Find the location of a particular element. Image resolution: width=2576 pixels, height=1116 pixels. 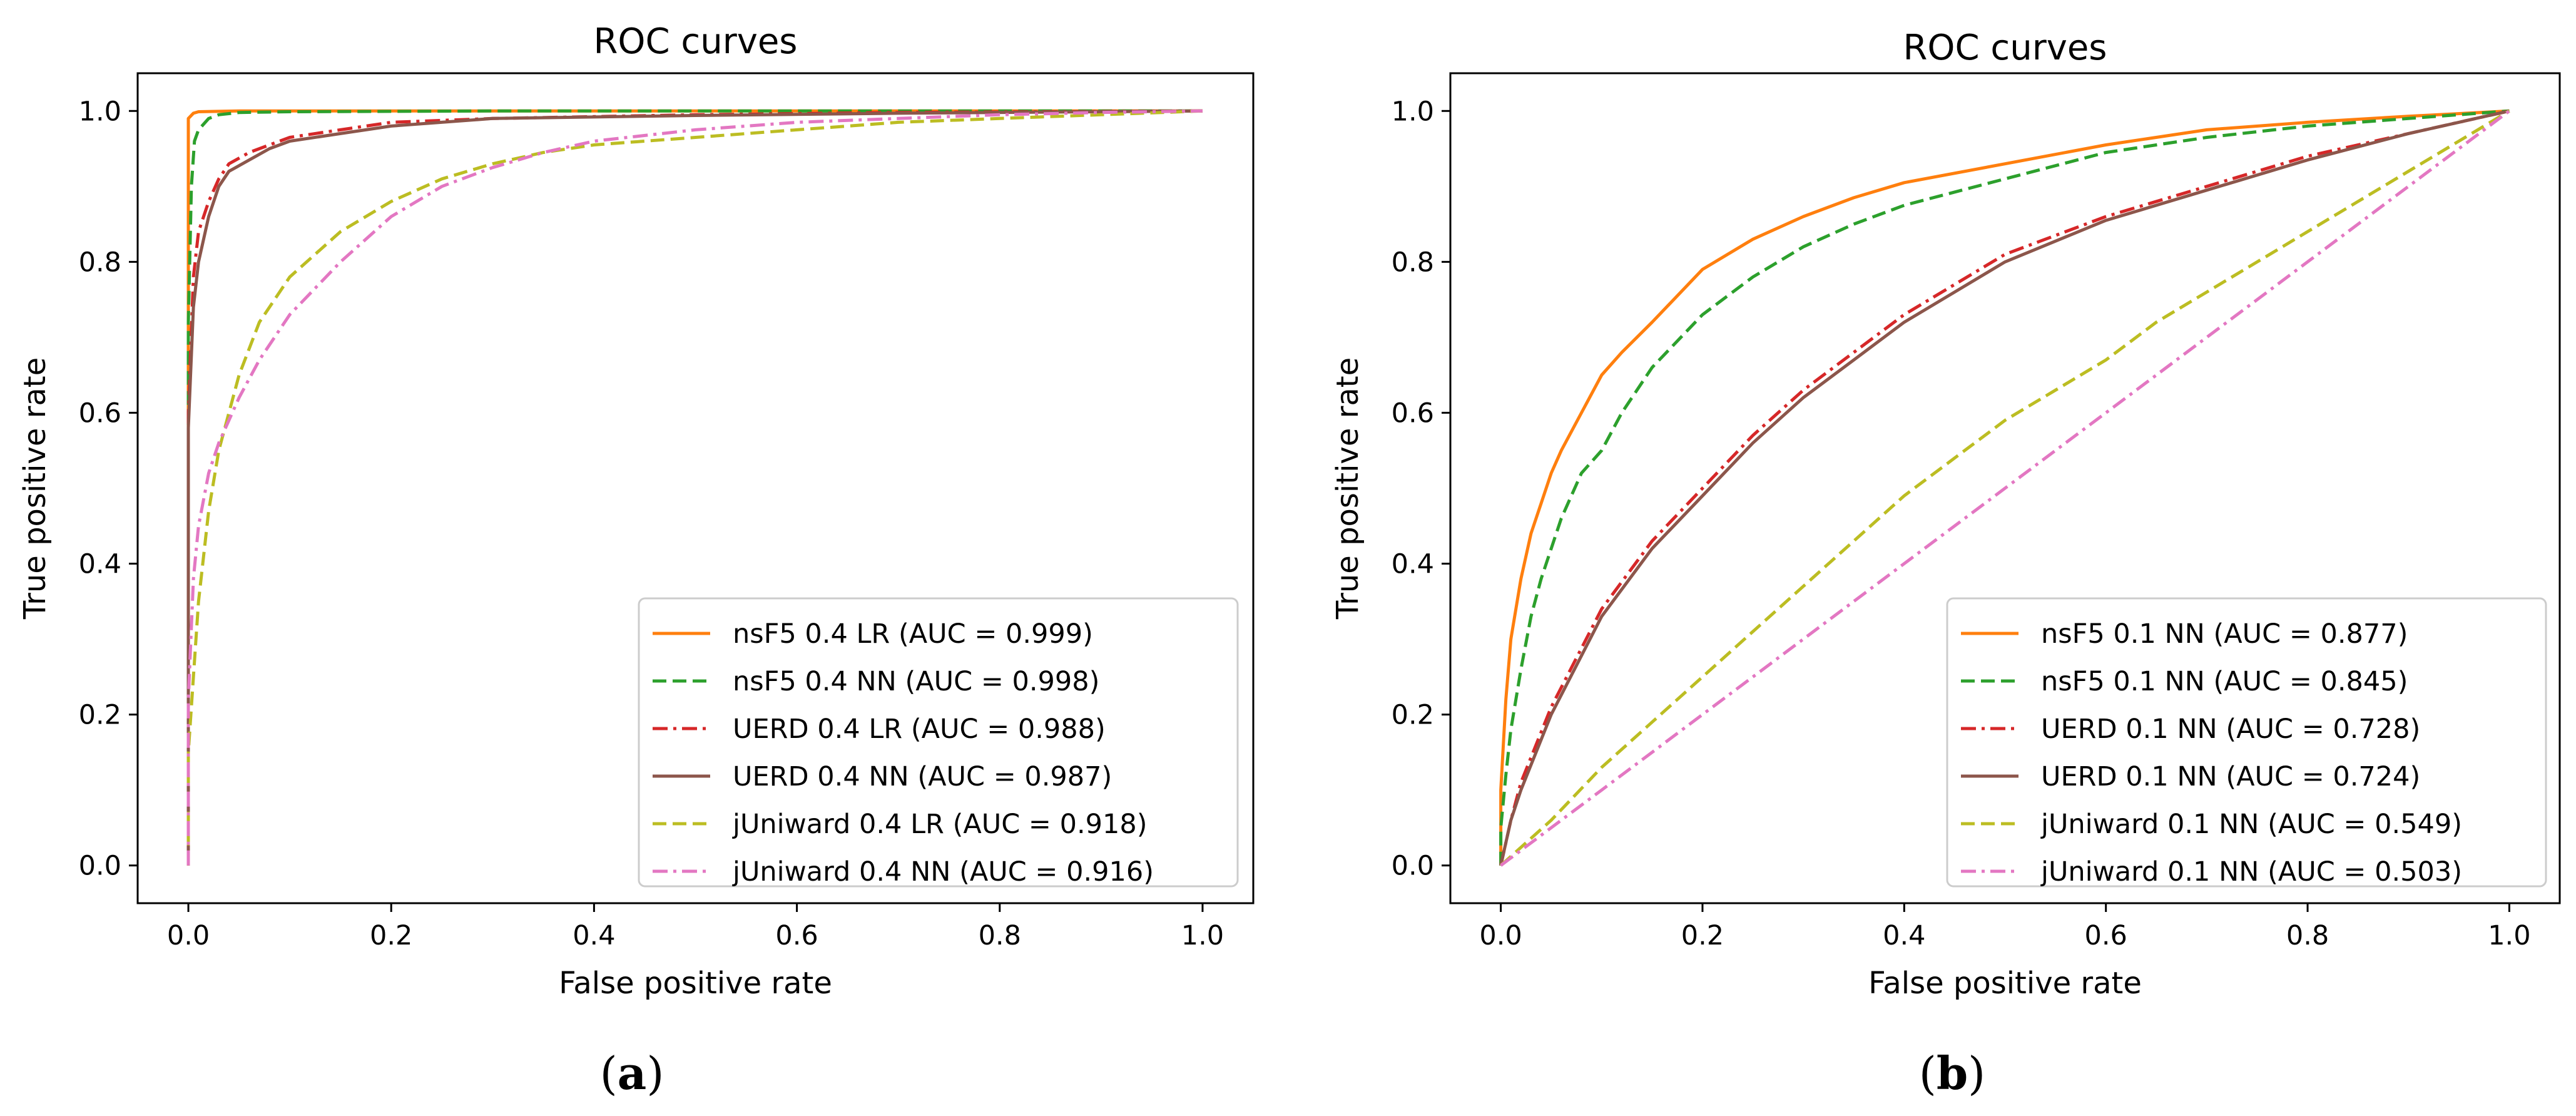

legend-label-1: nsF5 0.4 LR (AUC = 0.999) is located at coordinates (913, 634).